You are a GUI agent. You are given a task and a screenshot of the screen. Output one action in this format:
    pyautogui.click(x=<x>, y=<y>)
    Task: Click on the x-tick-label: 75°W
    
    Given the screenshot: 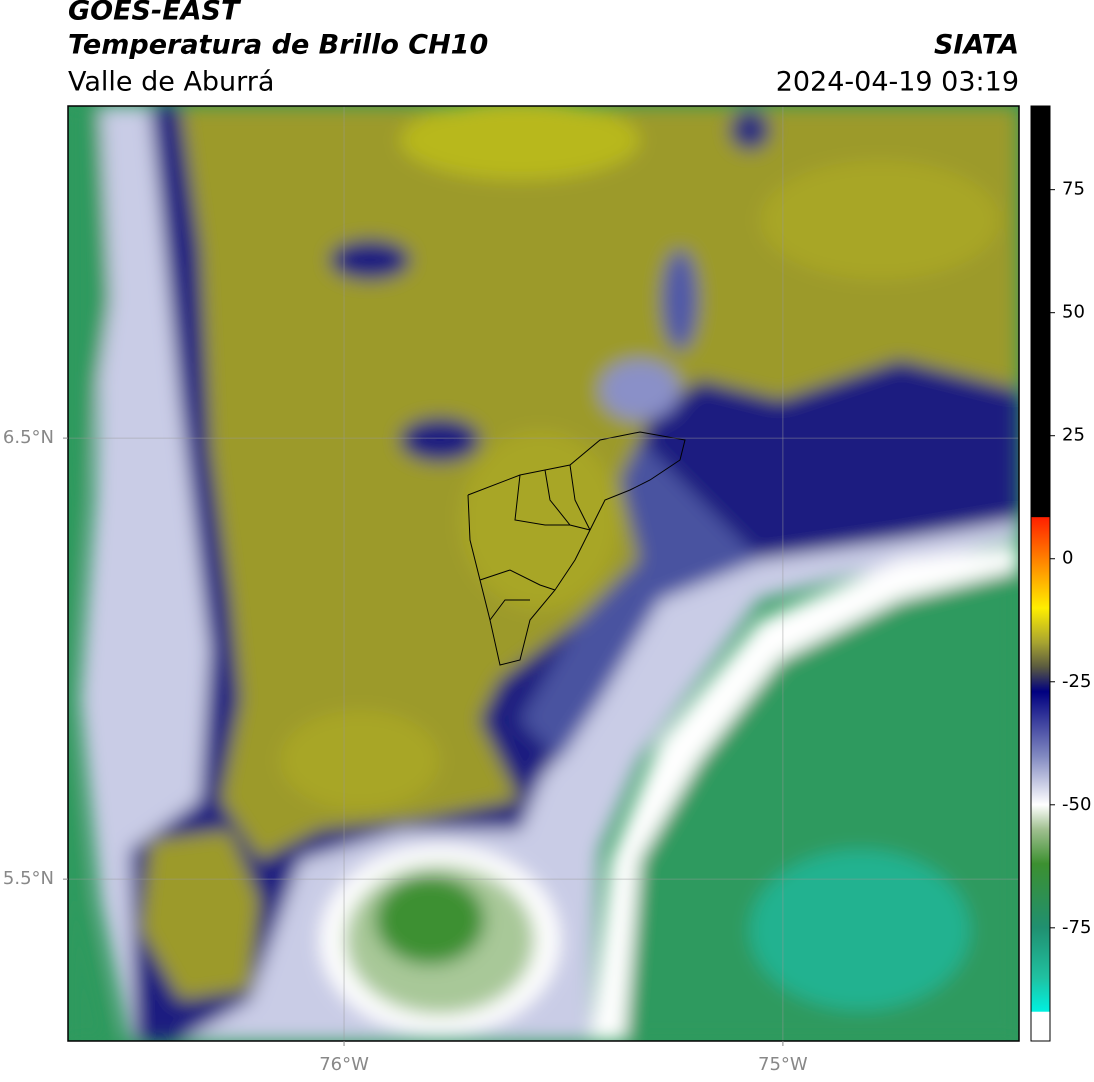 What is the action you would take?
    pyautogui.click(x=783, y=1064)
    